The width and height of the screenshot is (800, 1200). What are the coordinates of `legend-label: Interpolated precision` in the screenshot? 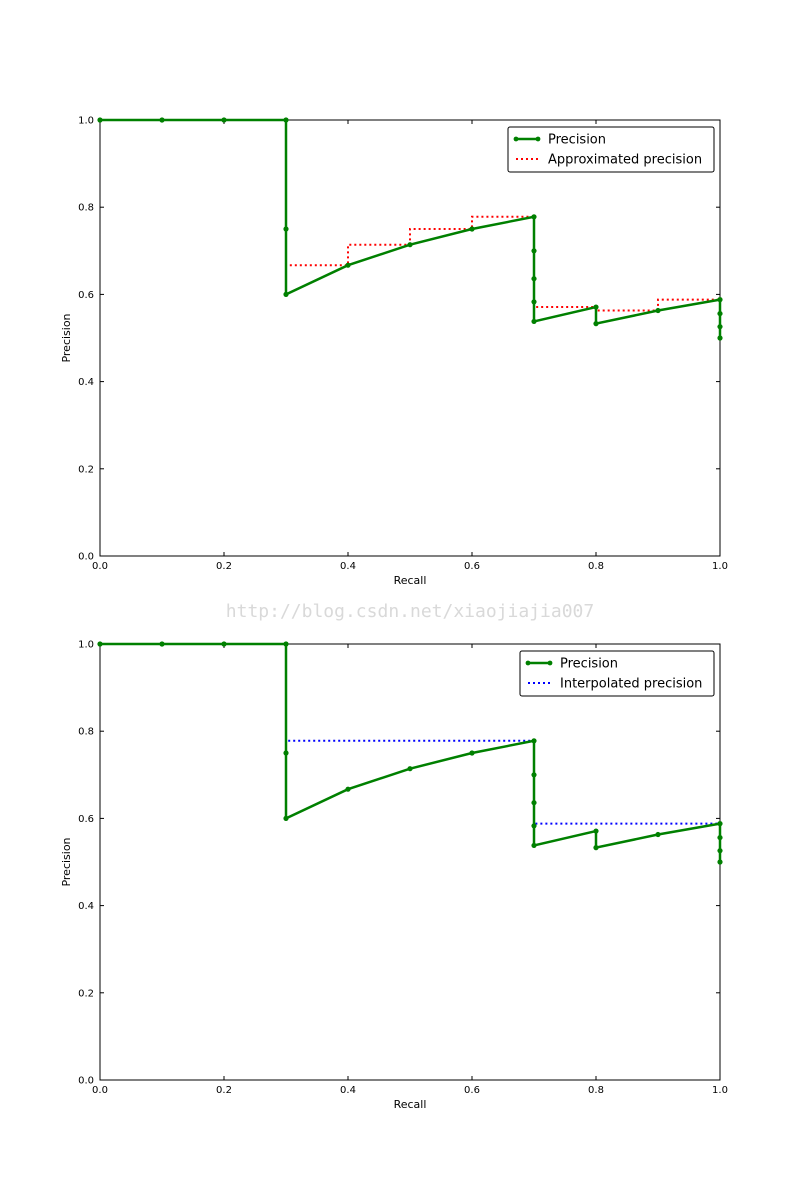 It's located at (631, 684).